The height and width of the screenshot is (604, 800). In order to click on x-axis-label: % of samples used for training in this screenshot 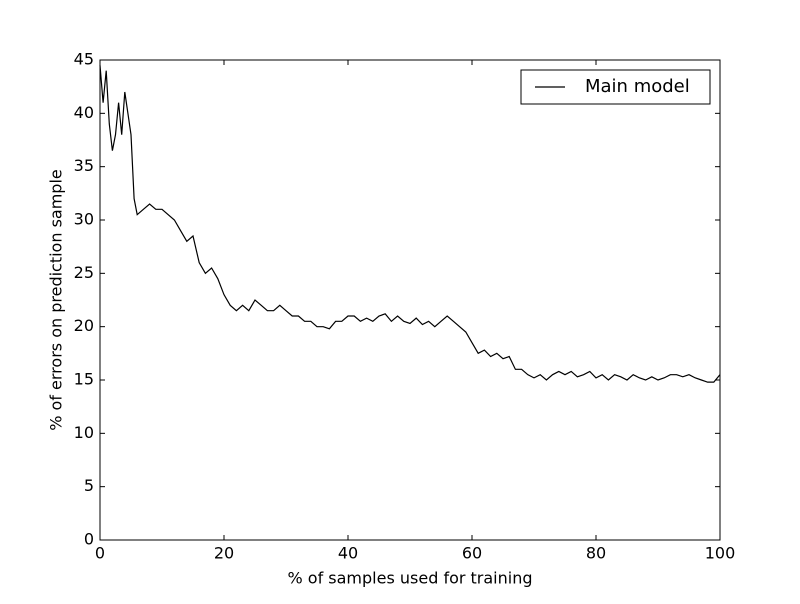, I will do `click(409, 578)`.